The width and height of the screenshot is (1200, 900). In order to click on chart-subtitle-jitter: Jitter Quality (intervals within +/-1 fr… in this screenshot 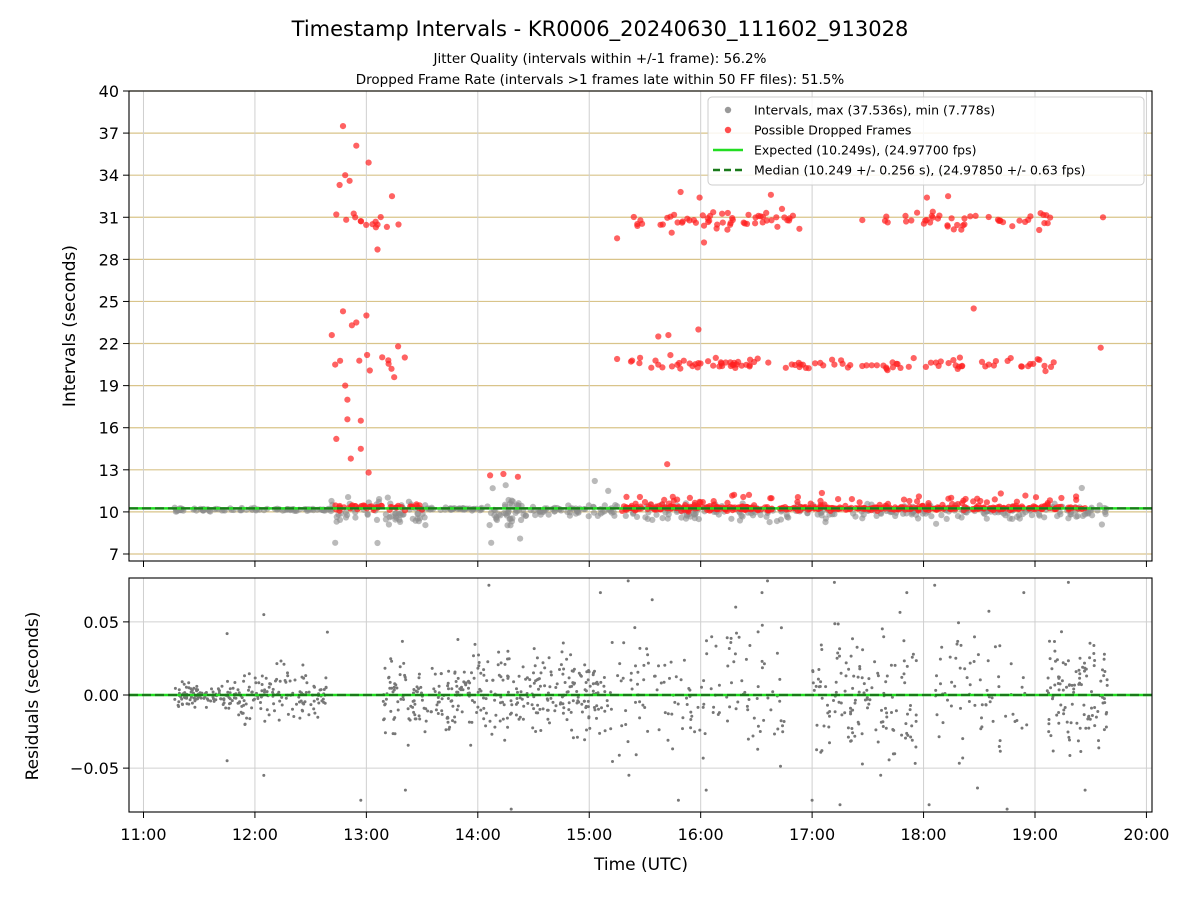, I will do `click(600, 59)`.